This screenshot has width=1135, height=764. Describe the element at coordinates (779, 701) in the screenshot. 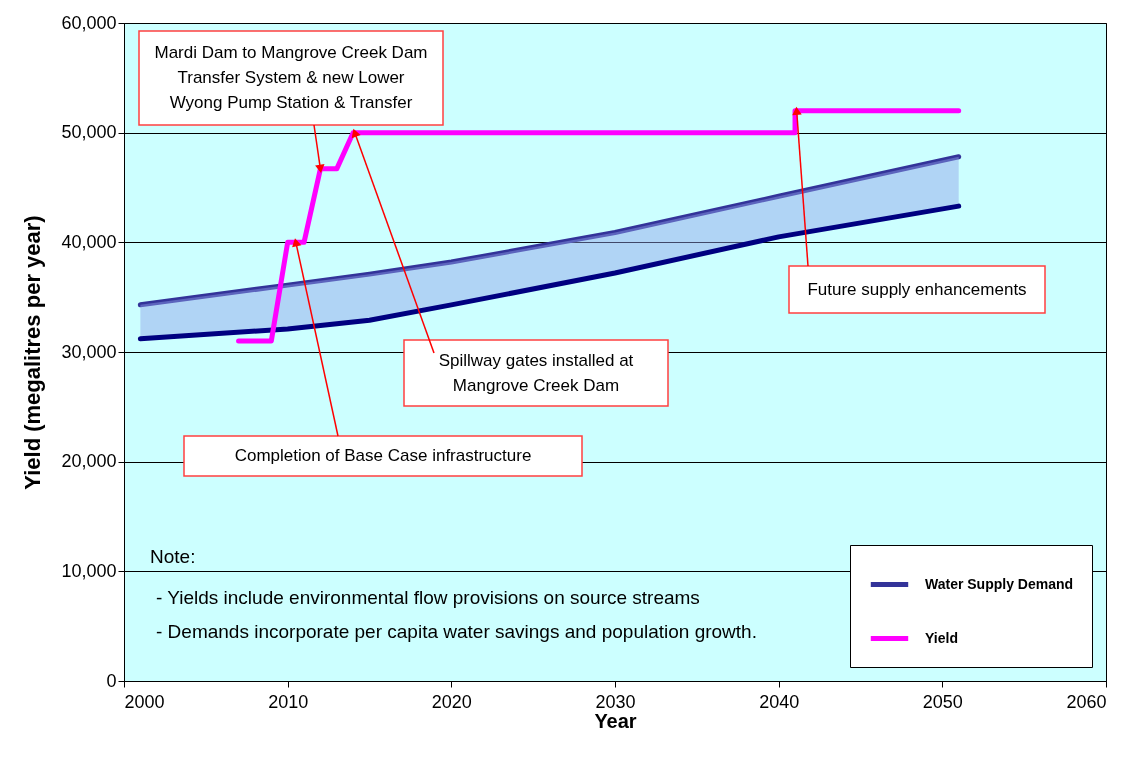

I see `x-tick-label: 2040` at that location.